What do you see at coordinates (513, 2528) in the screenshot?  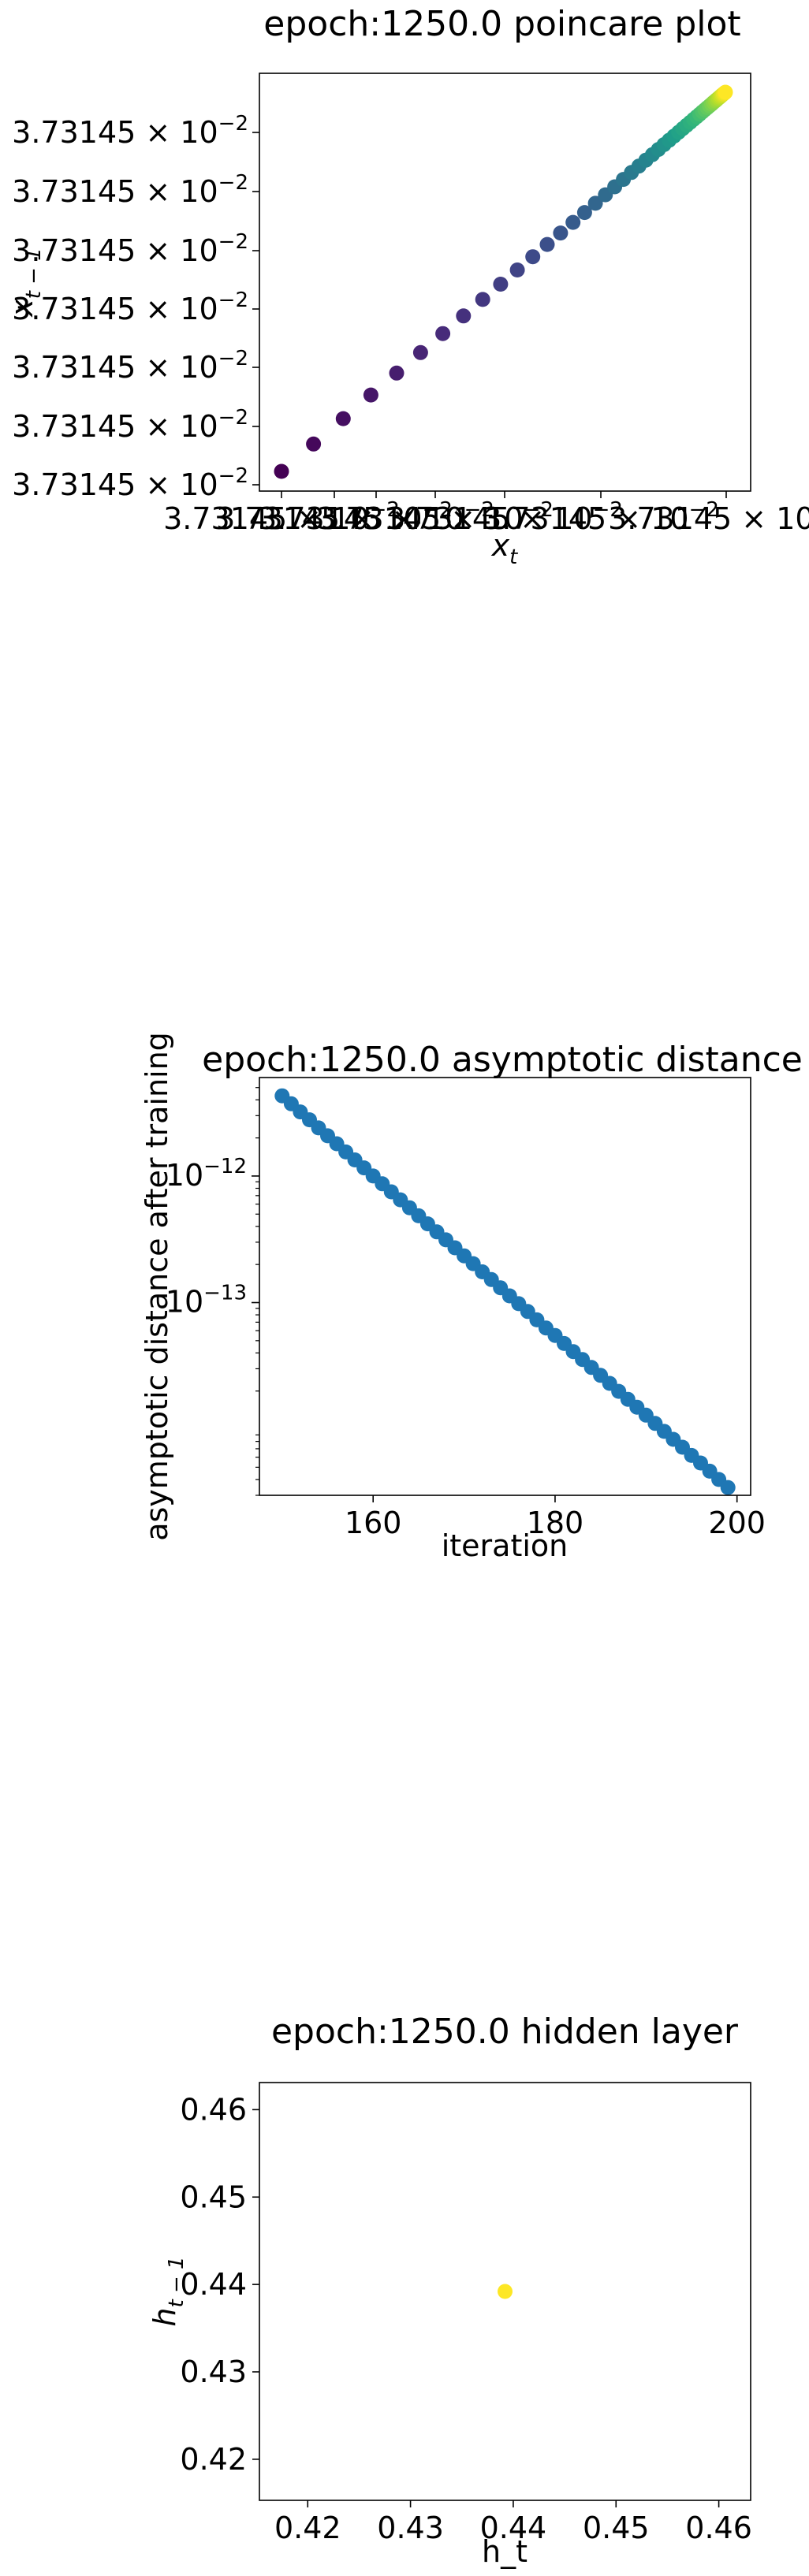 I see `hidden-layer-x-tick-label: 0.44` at bounding box center [513, 2528].